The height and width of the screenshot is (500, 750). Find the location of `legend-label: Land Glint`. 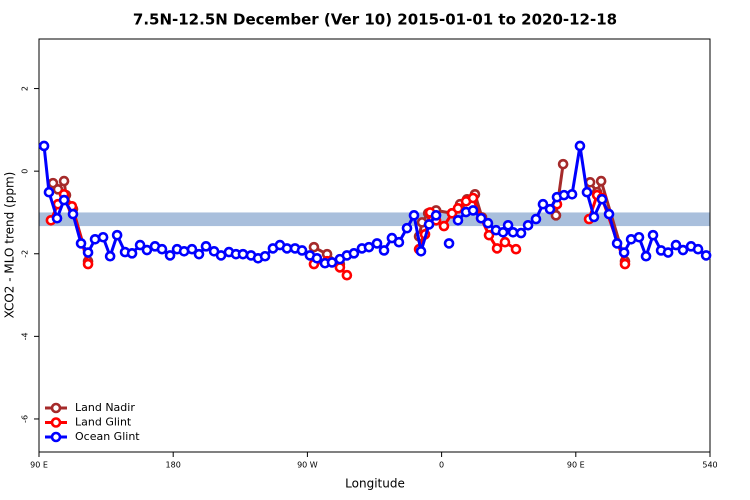

legend-label: Land Glint is located at coordinates (103, 422).